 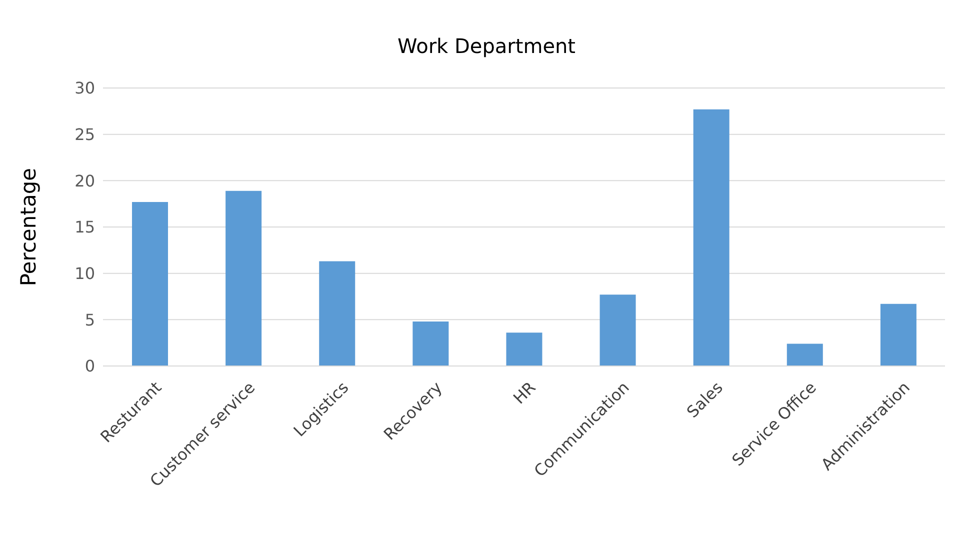 I want to click on y-tick-label: 25, so click(x=84, y=134).